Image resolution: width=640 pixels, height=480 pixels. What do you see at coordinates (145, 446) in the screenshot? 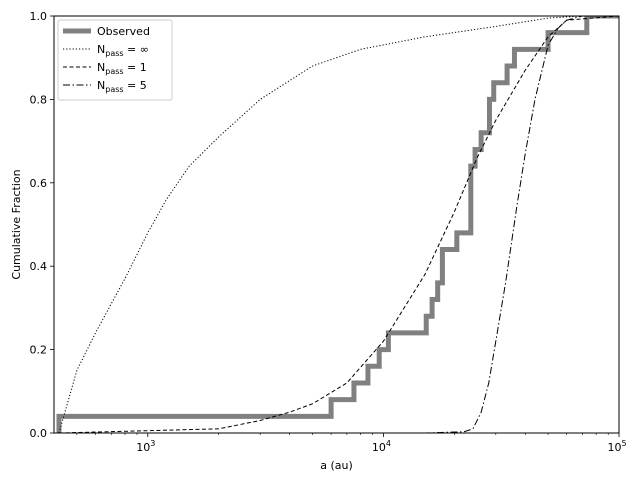
I see `x-tick-label: 10³` at bounding box center [145, 446].